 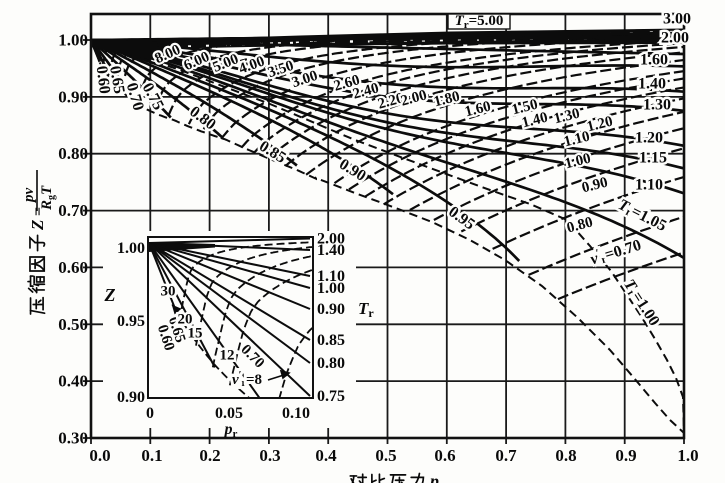 I want to click on svg-text: 0.60, so click(x=73, y=267).